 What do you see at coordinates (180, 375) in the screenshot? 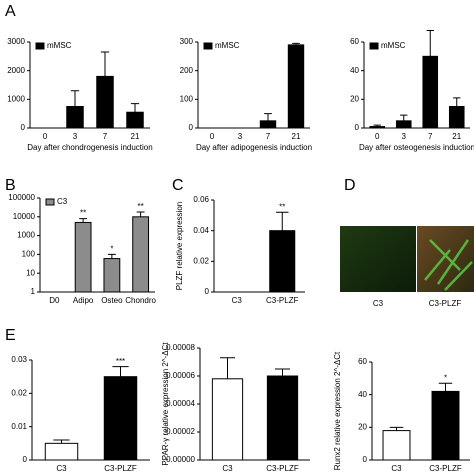
I see `y-tick-label: 0.00006` at bounding box center [180, 375].